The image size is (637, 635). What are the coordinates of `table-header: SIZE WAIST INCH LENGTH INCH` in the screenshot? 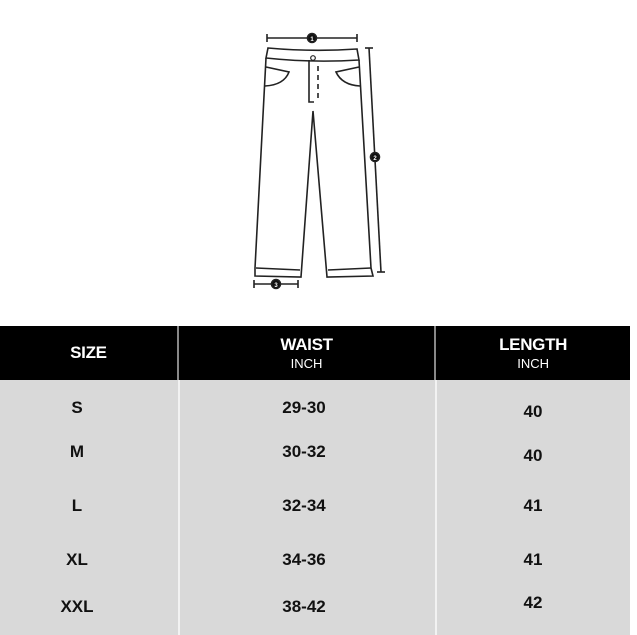 It's located at (315, 353).